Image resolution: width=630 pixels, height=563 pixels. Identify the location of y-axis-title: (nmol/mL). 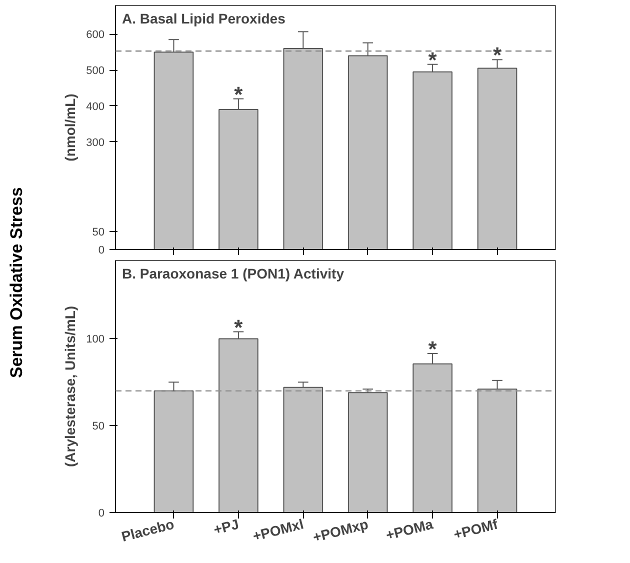
(70, 128).